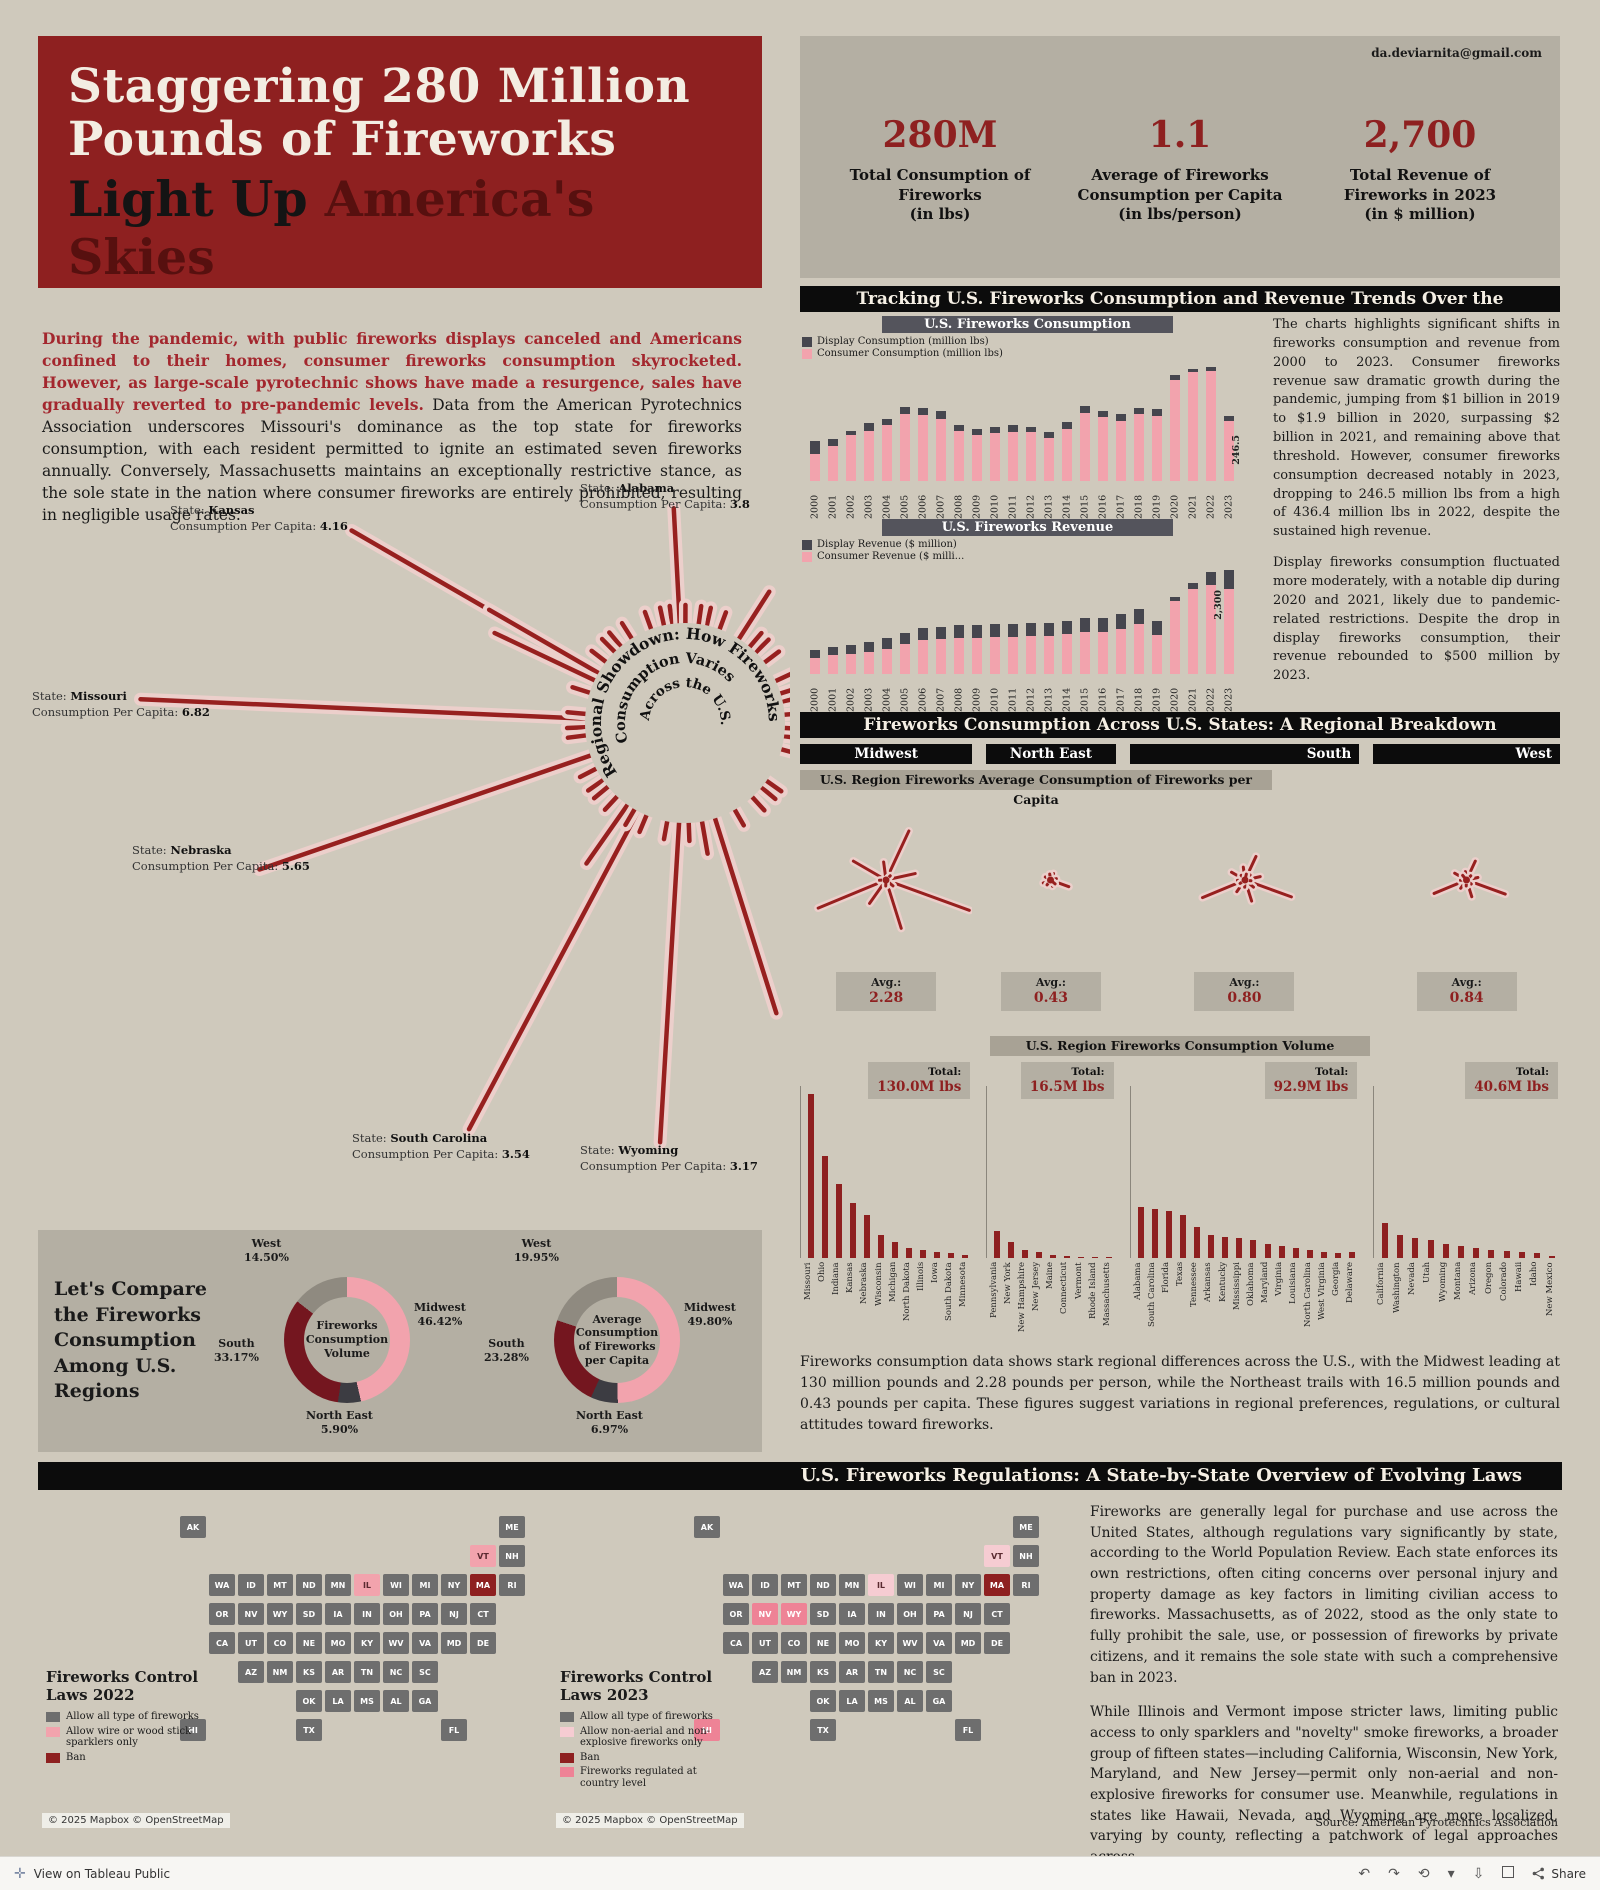 The image size is (1600, 1890). I want to click on burst-line-missouri, so click(927, 895).